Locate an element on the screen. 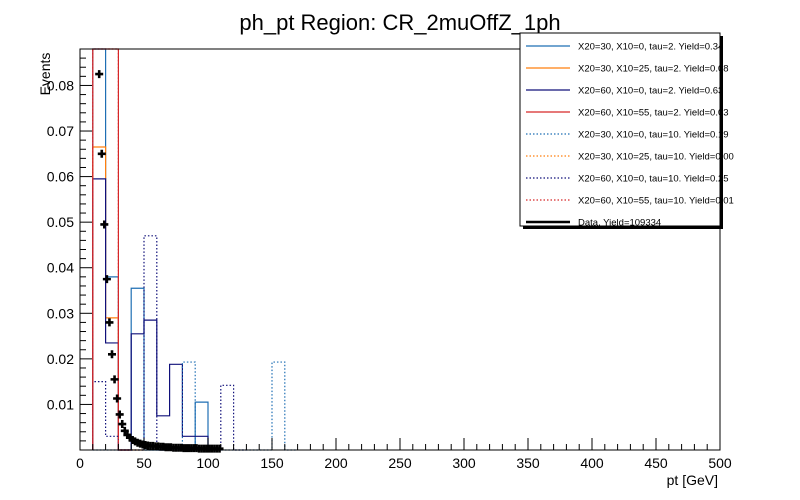 This screenshot has height=500, width=800. x-tick-label: 50 is located at coordinates (144, 463).